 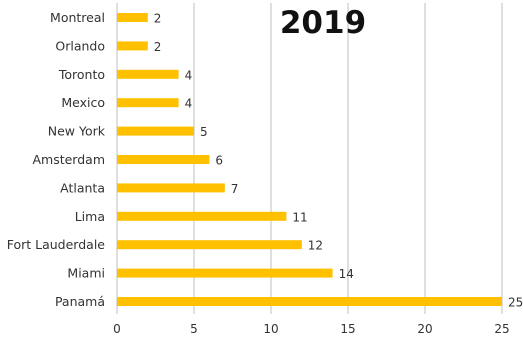 I want to click on category-label: Panamá, so click(x=80, y=301).